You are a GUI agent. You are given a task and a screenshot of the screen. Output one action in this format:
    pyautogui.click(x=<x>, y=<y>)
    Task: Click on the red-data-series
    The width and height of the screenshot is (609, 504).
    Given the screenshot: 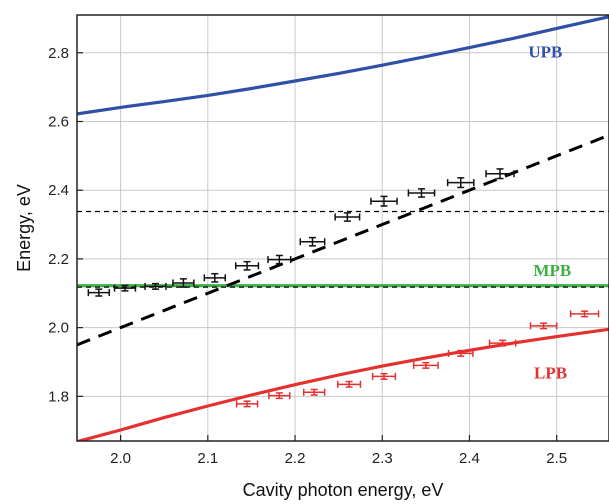 What is the action you would take?
    pyautogui.click(x=417, y=359)
    